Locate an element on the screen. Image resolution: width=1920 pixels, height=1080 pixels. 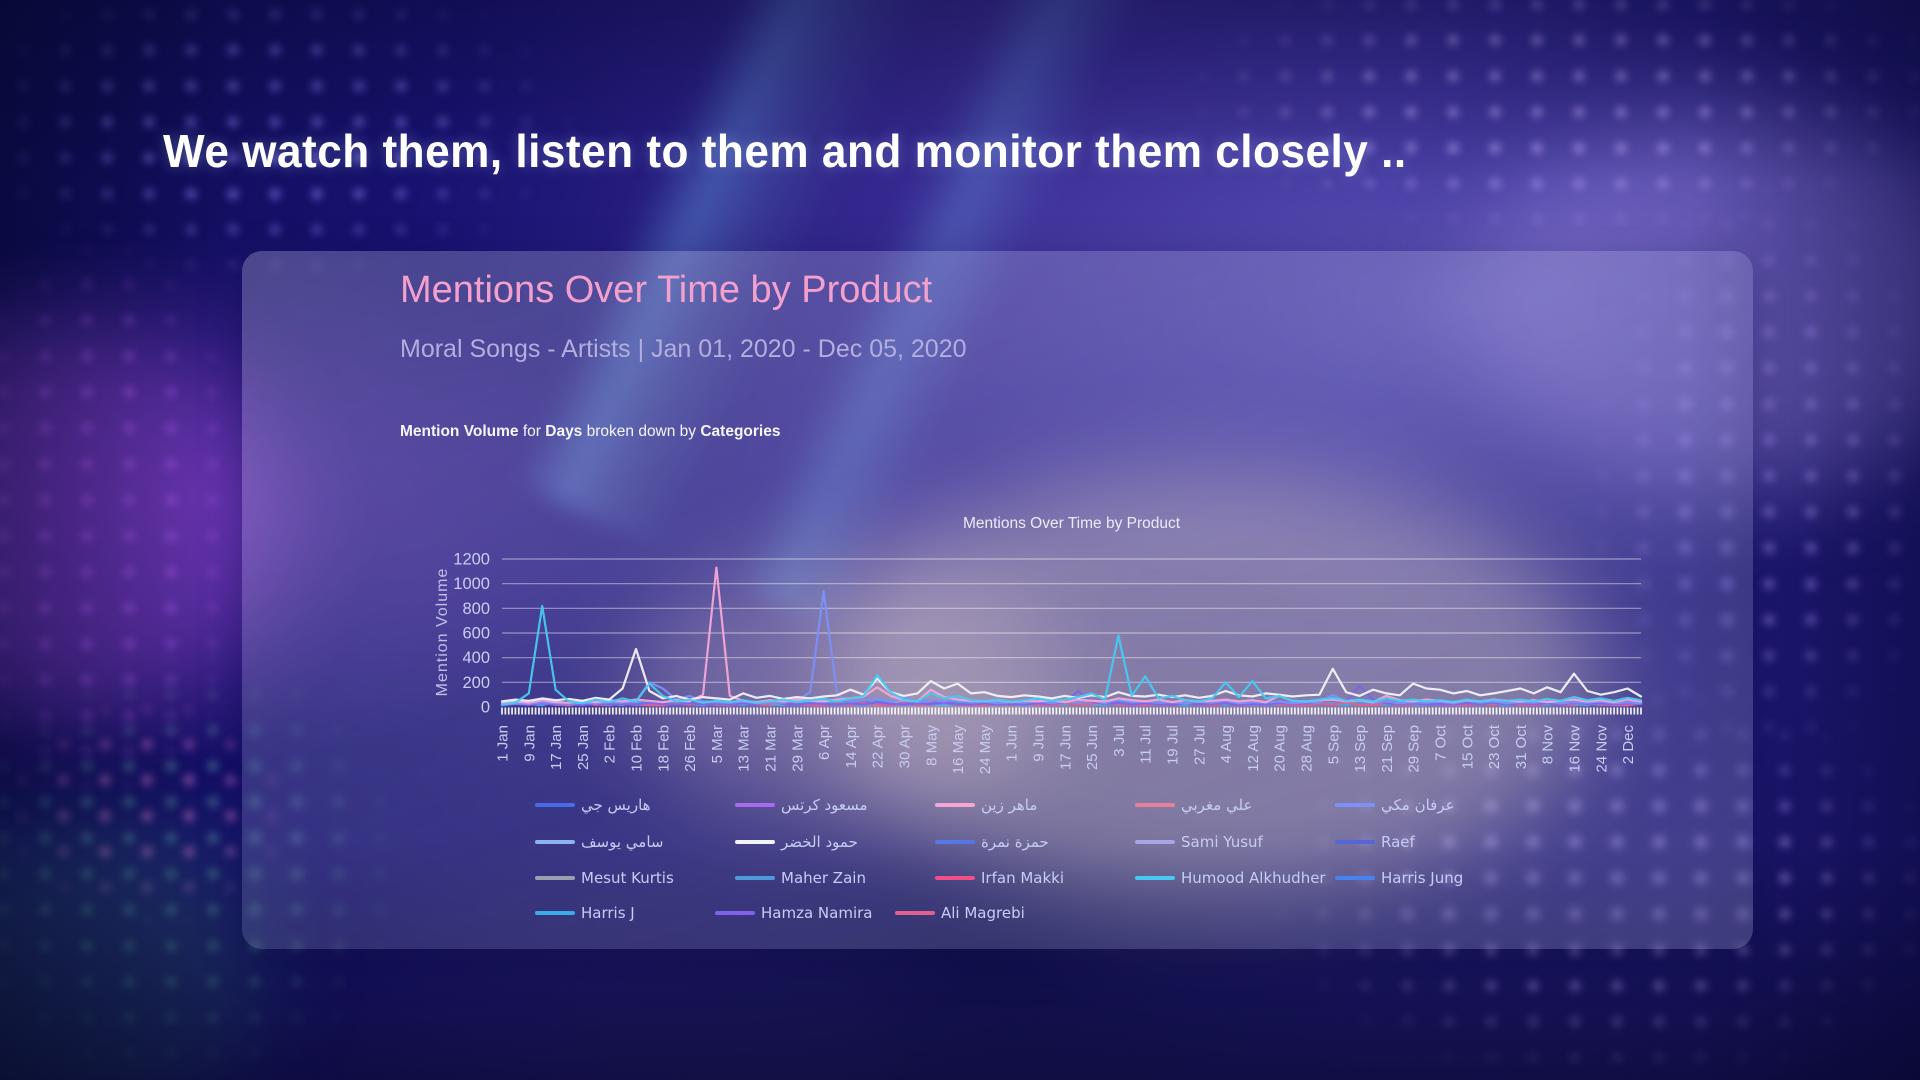
svg-text: 29 Mar is located at coordinates (797, 748).